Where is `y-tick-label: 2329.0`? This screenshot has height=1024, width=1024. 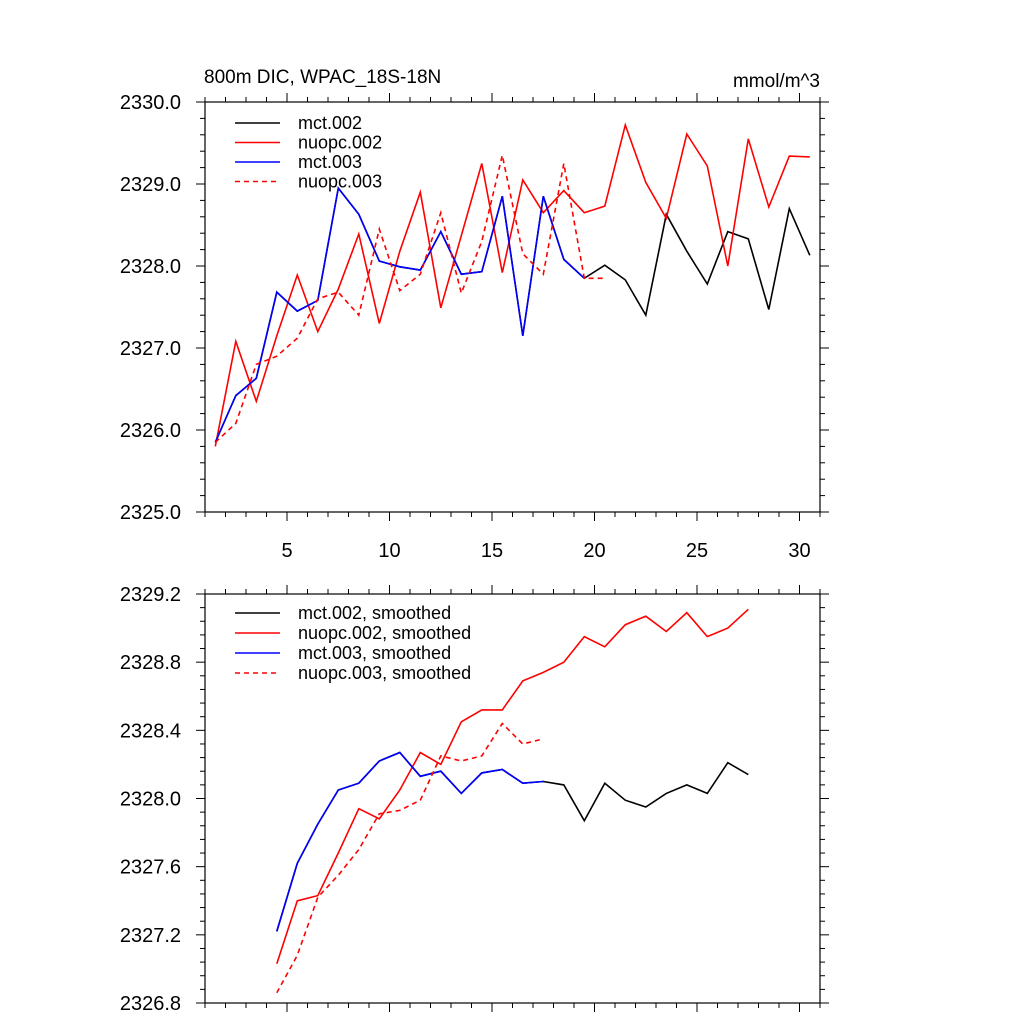
y-tick-label: 2329.0 is located at coordinates (150, 185).